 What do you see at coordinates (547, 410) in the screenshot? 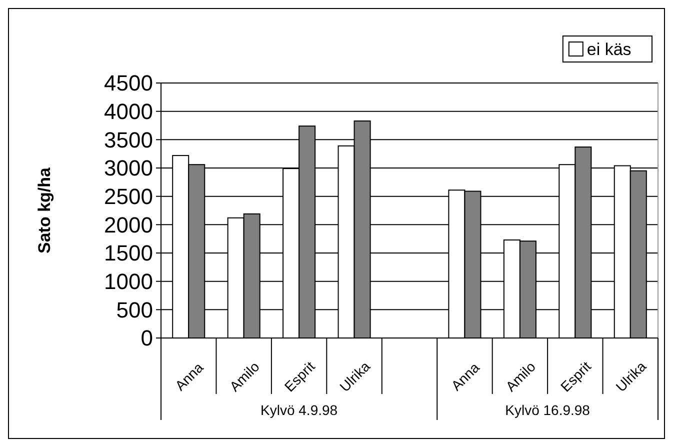
I see `text: Kylvö 16.9.98` at bounding box center [547, 410].